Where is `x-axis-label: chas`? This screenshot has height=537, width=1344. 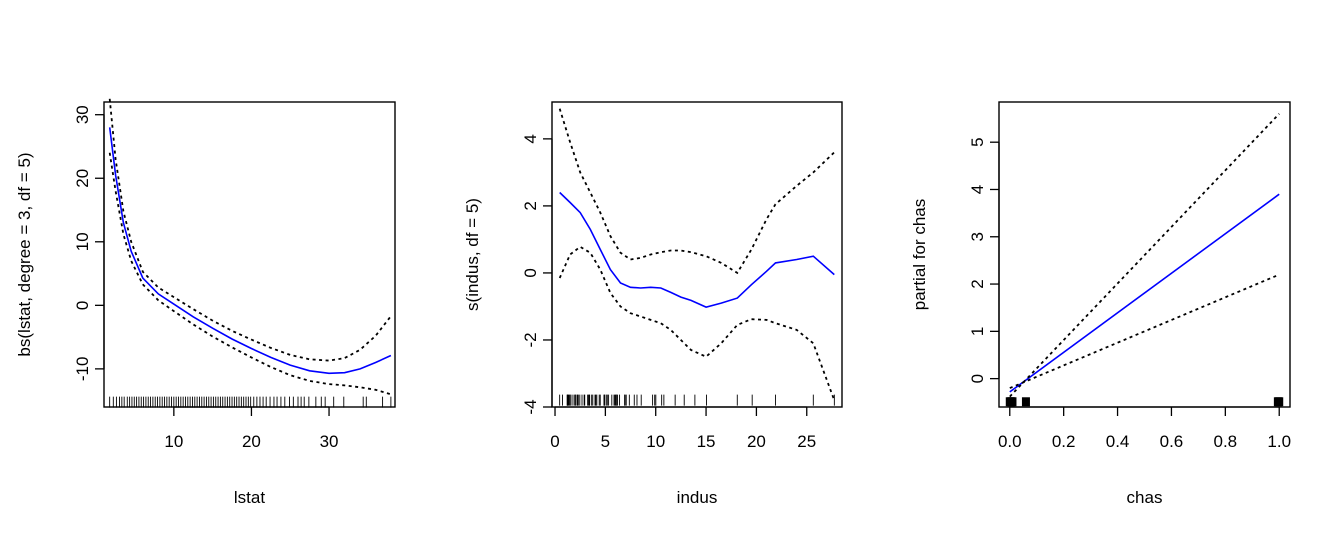
x-axis-label: chas is located at coordinates (1145, 497).